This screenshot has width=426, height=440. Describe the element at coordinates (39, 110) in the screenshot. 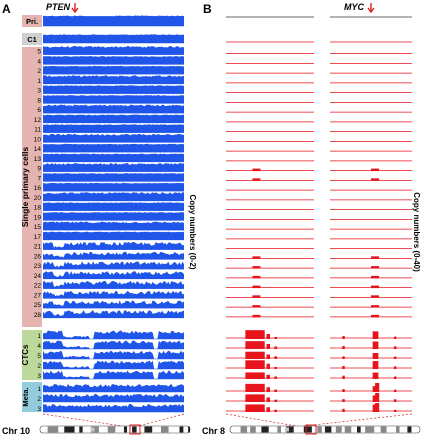

I see `row-number-label: 6` at that location.